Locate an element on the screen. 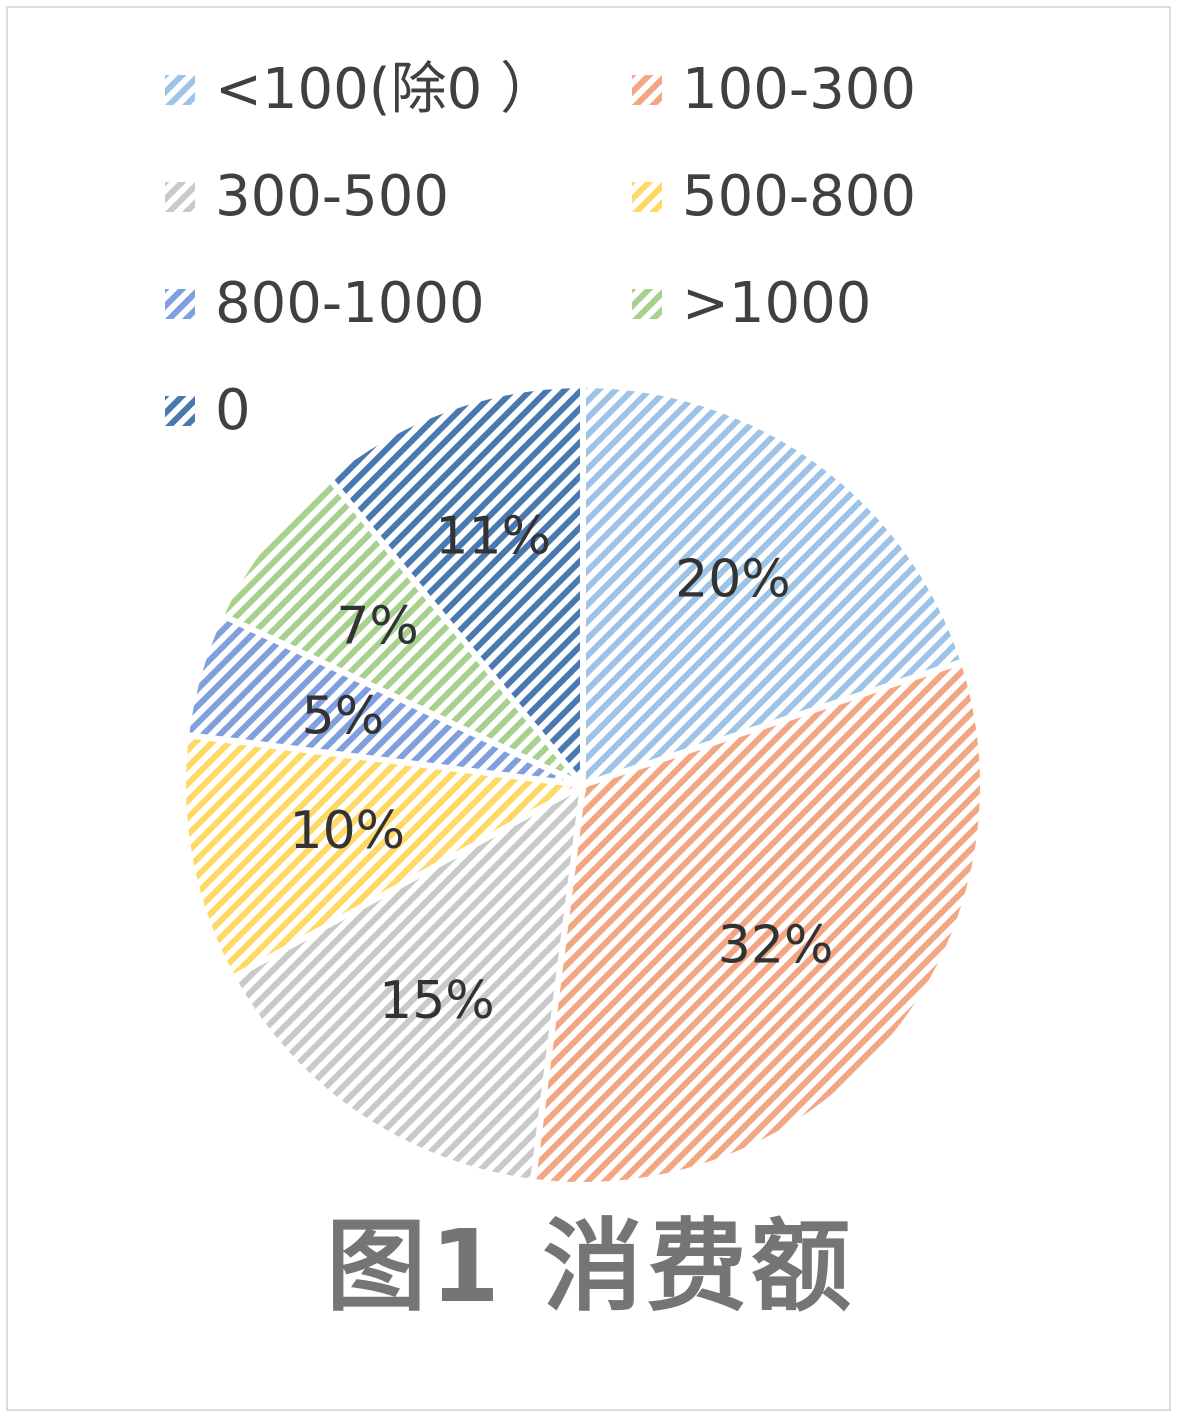 This screenshot has height=1425, width=1181. data-label-0: 20% is located at coordinates (733, 580).